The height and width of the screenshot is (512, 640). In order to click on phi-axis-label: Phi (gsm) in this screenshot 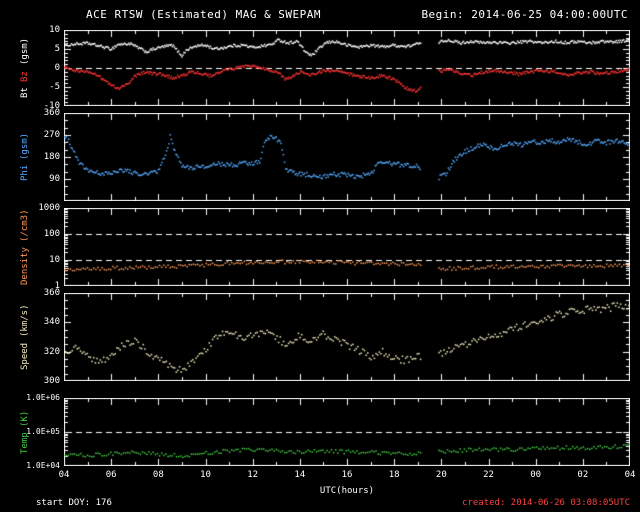, I will do `click(25, 157)`.